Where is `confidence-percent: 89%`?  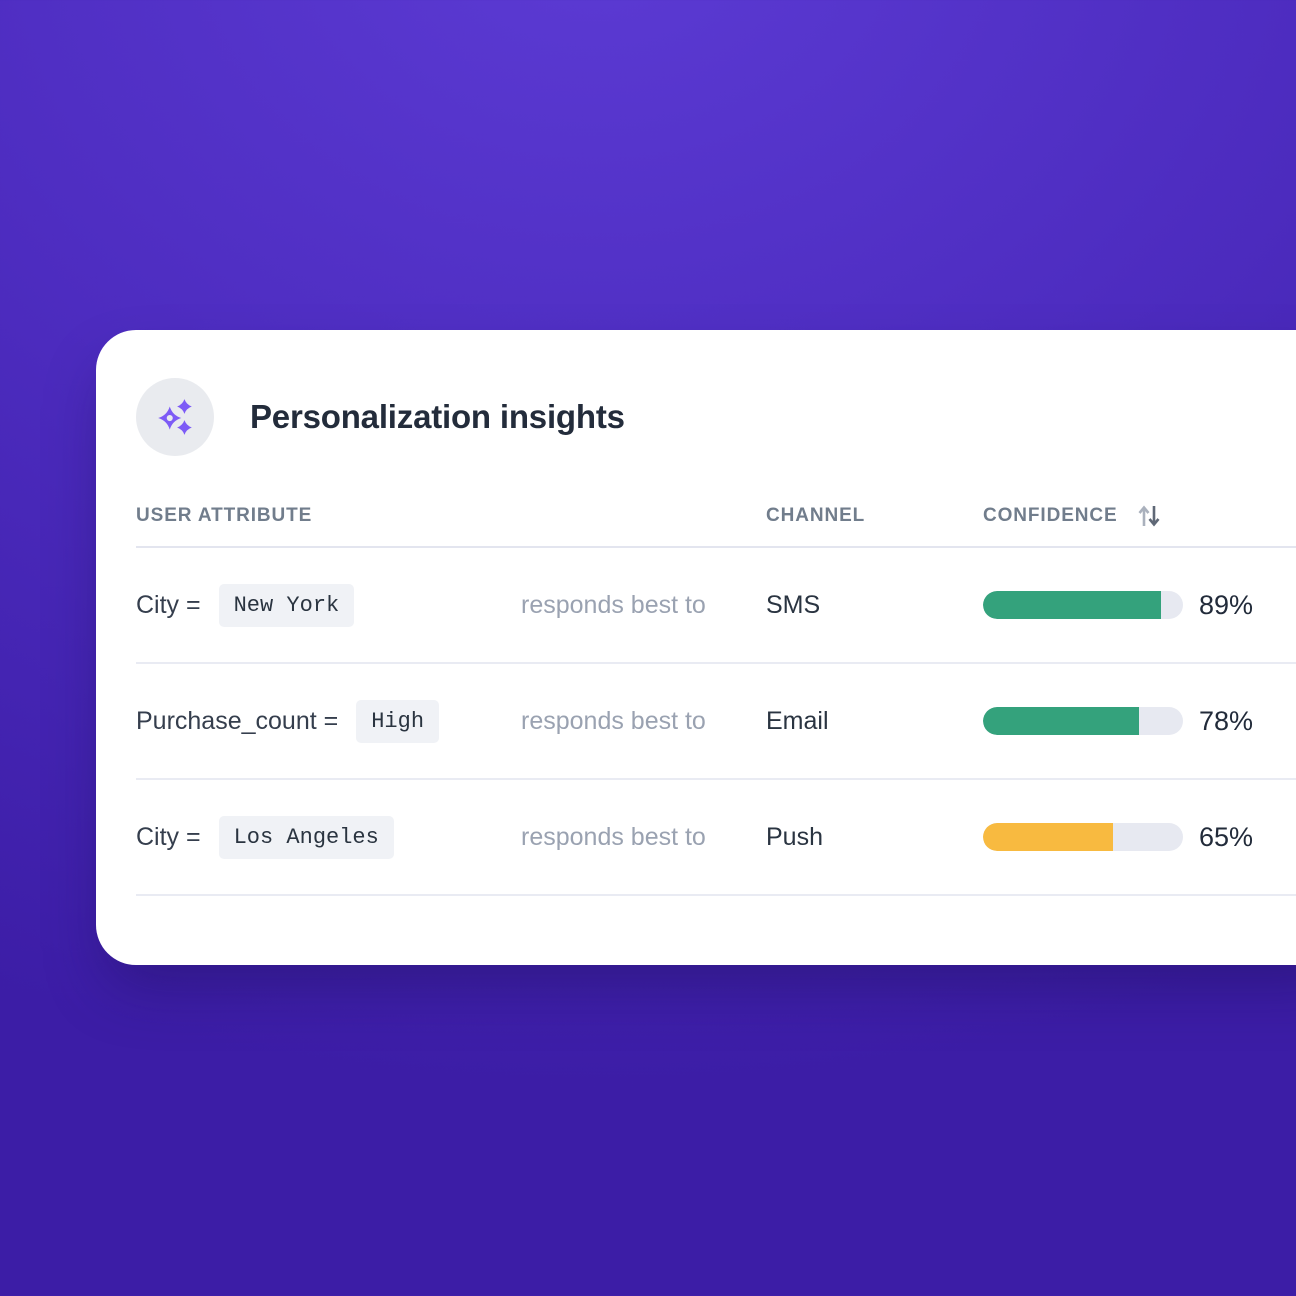 confidence-percent: 89% is located at coordinates (1226, 604).